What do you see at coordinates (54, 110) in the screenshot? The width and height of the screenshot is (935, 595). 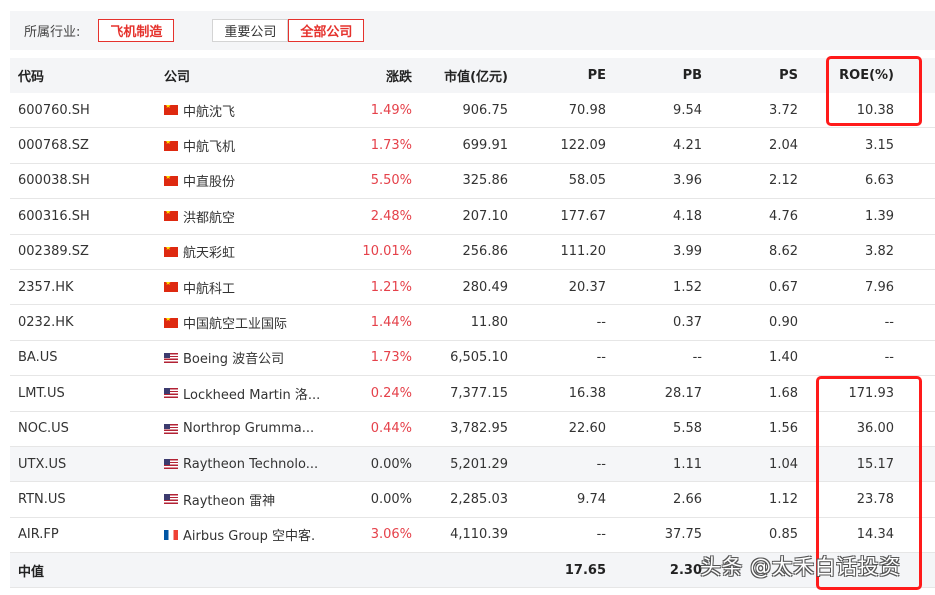 I see `cell-code: 600760.SH` at bounding box center [54, 110].